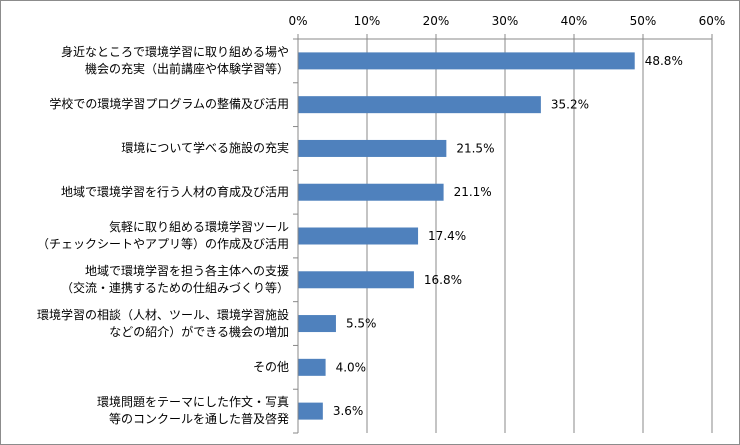  I want to click on data-label: 5.5%, so click(361, 324).